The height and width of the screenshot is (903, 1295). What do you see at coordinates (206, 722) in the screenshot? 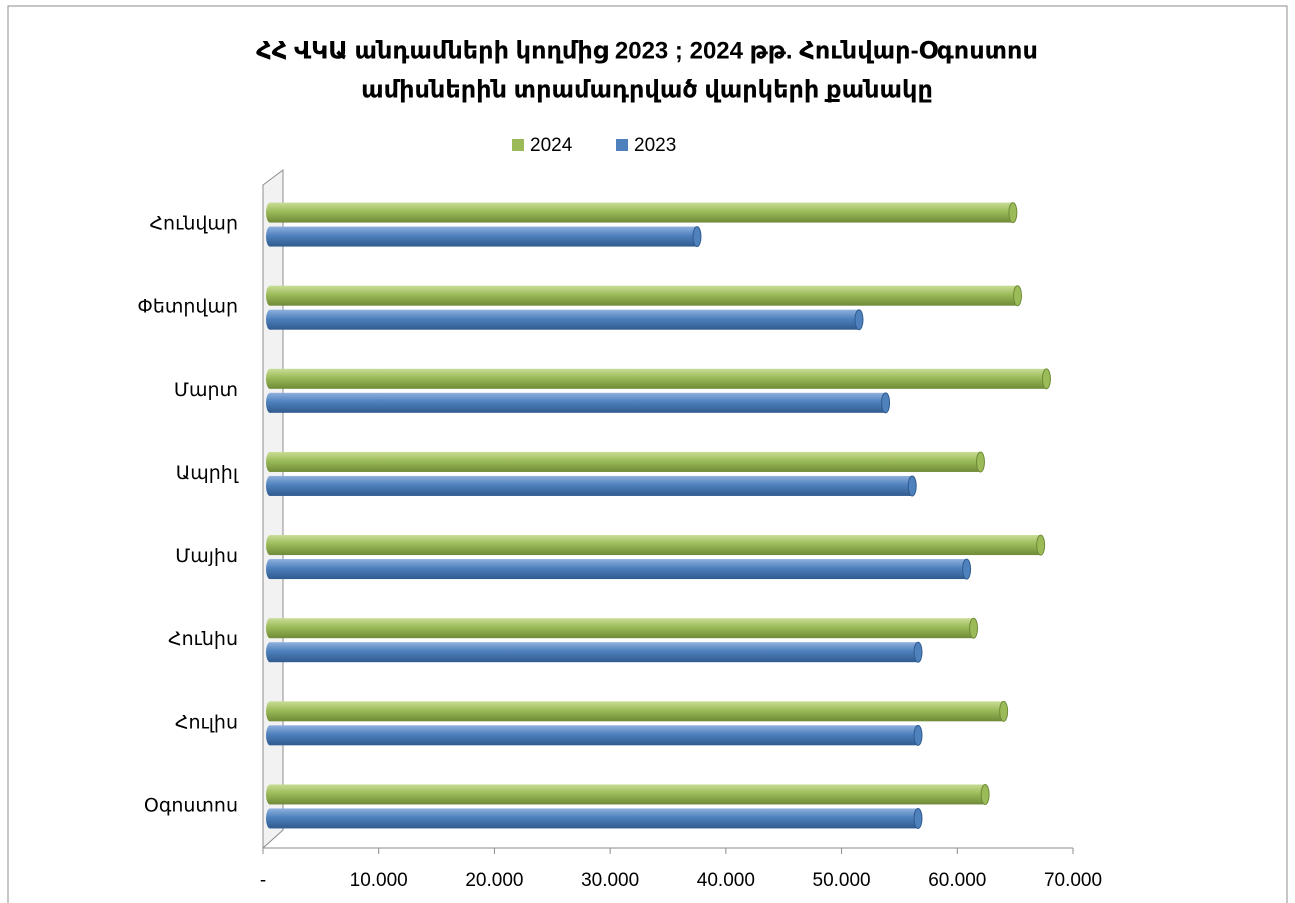
I see `y-tick-label: Հուլիս` at bounding box center [206, 722].